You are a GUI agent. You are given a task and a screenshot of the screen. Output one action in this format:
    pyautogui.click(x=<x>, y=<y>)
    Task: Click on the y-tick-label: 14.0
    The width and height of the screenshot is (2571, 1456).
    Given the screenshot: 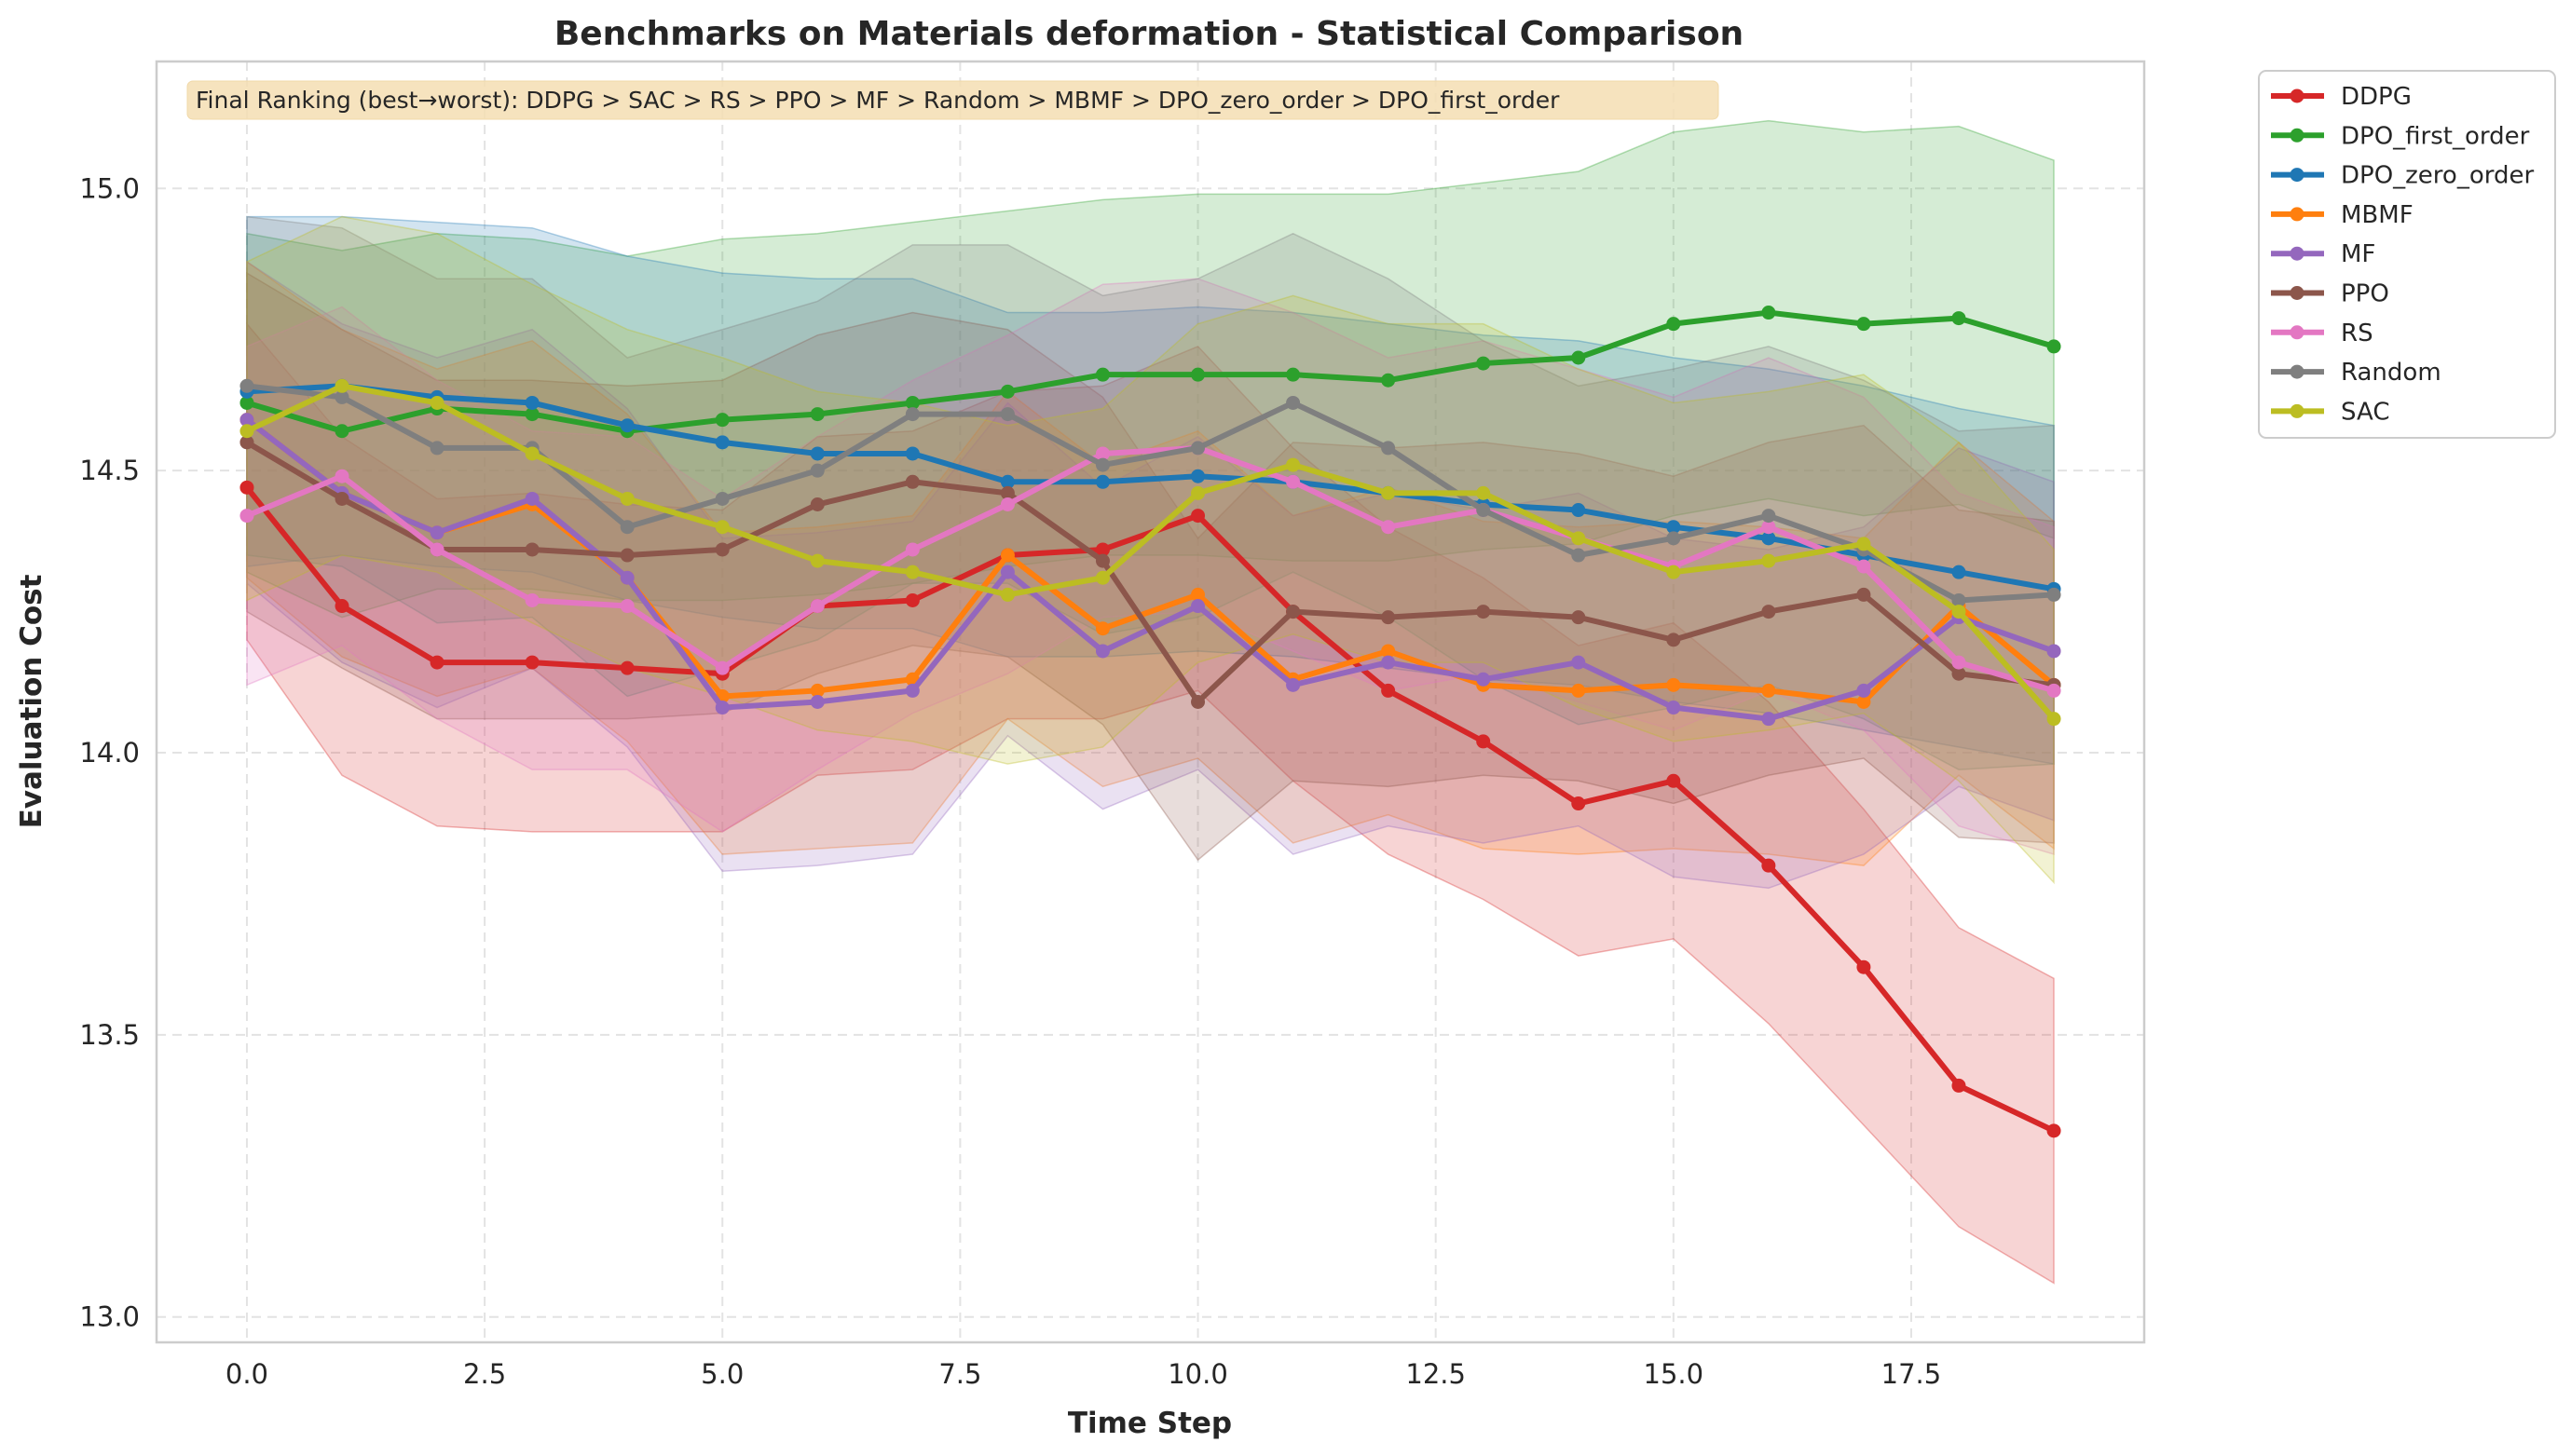 What is the action you would take?
    pyautogui.click(x=109, y=753)
    